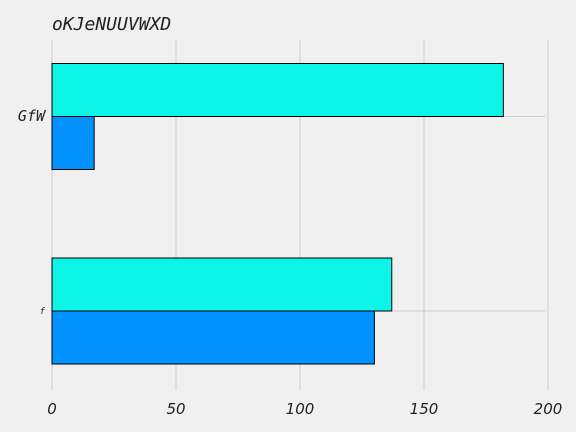 This screenshot has width=576, height=432. Describe the element at coordinates (548, 409) in the screenshot. I see `x-tick-label-200: 200` at that location.